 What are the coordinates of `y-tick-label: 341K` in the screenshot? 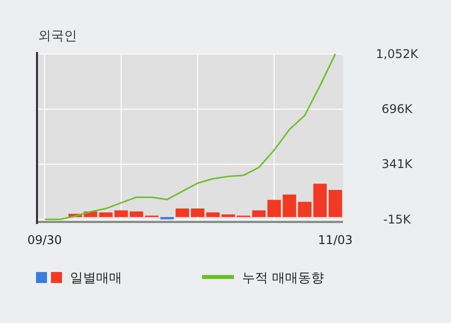 It's located at (398, 164).